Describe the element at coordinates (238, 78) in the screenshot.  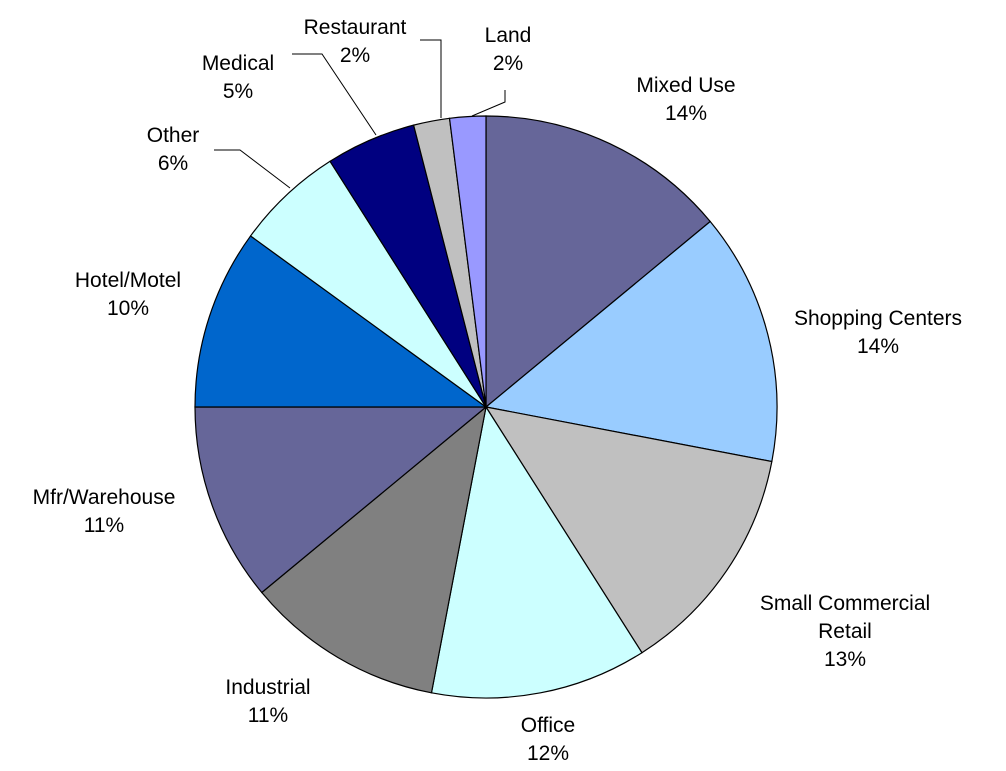
I see `slice-label: Medical 5%` at that location.